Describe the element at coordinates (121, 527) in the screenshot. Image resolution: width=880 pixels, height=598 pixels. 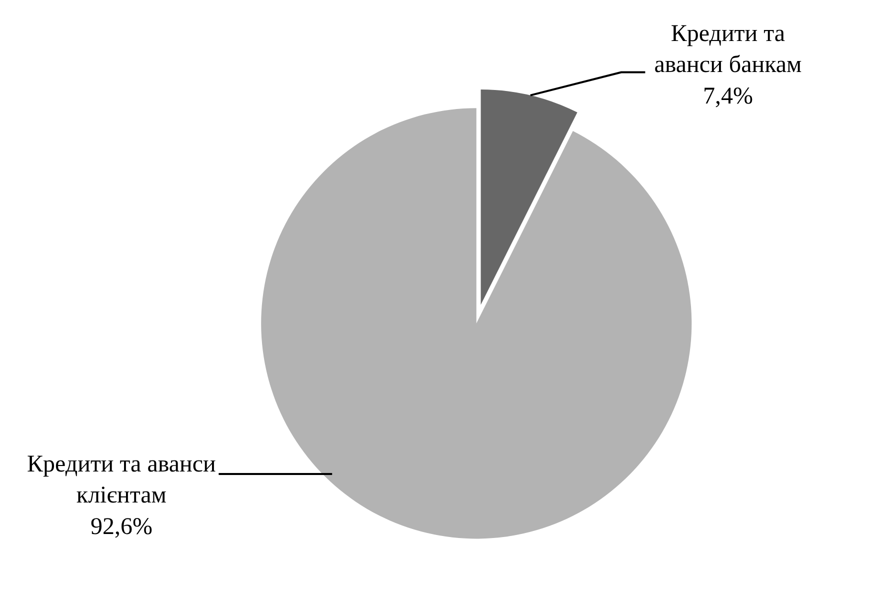
I see `data-label: 92,6%` at that location.